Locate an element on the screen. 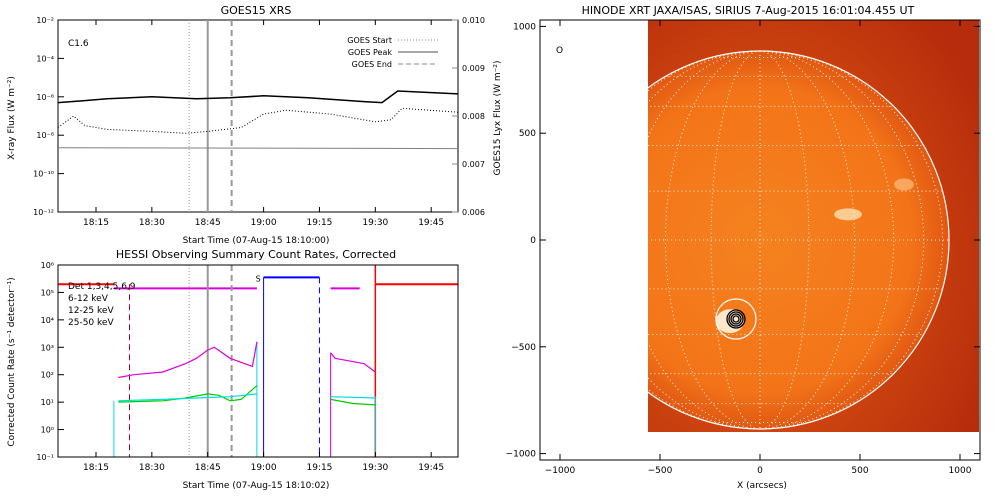  hessi-x-tick-label: 18:45 is located at coordinates (208, 468).